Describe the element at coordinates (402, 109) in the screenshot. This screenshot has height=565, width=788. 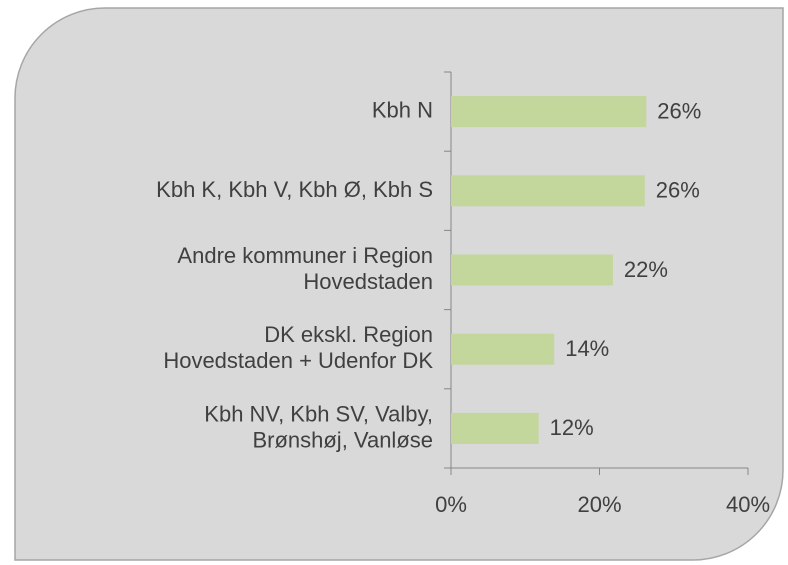
I see `category-label: Kbh N` at that location.